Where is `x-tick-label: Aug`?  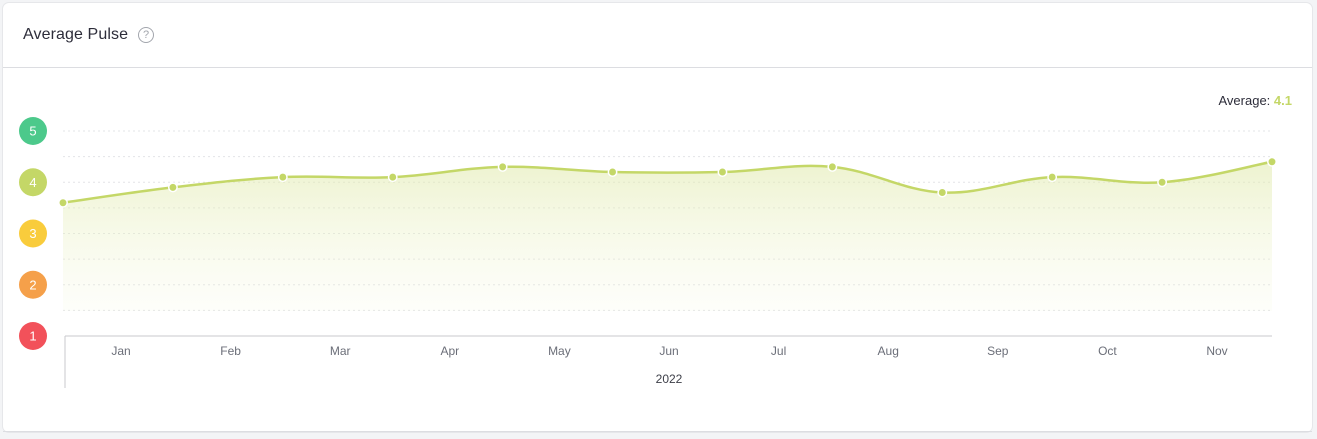
x-tick-label: Aug is located at coordinates (888, 351).